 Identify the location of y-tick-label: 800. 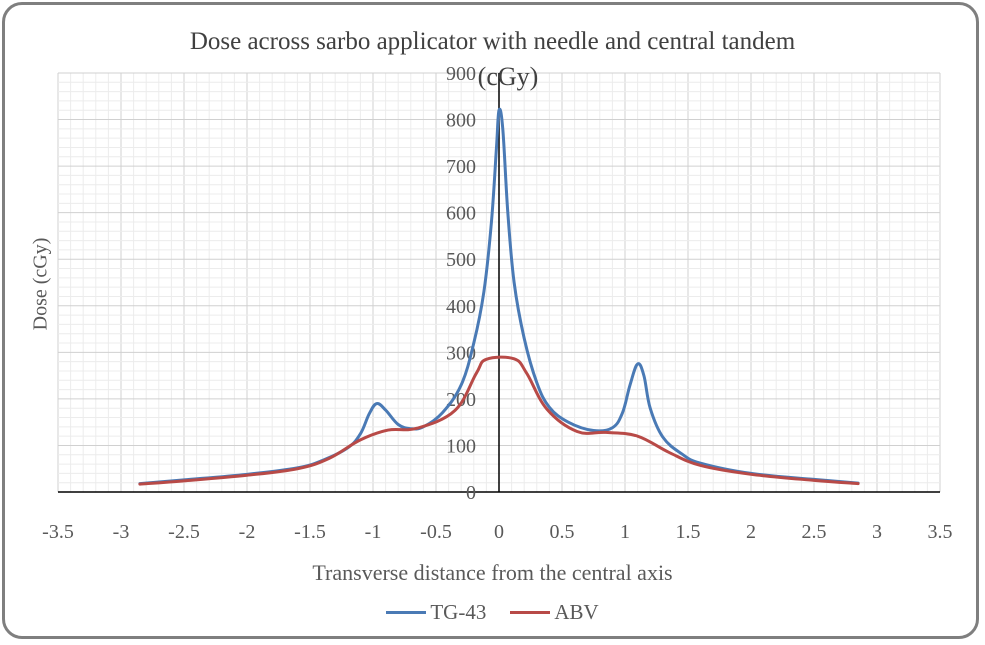
(461, 121).